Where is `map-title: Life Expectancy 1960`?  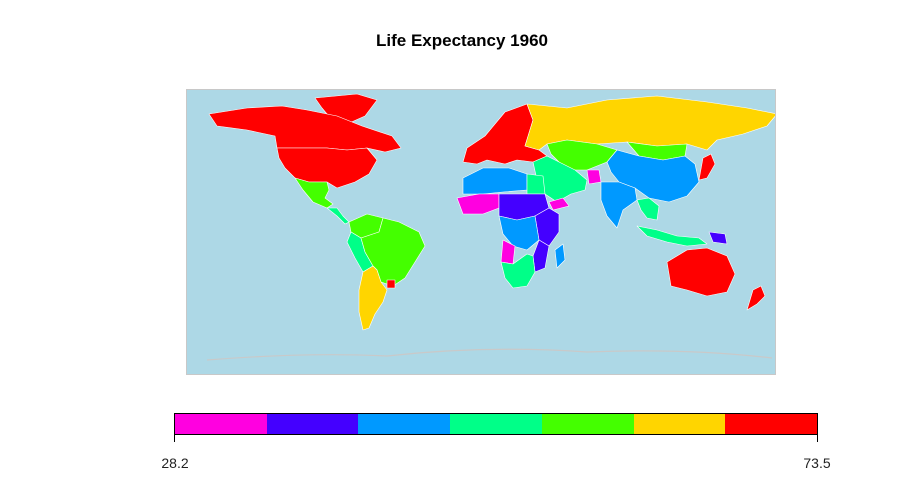 map-title: Life Expectancy 1960 is located at coordinates (462, 40).